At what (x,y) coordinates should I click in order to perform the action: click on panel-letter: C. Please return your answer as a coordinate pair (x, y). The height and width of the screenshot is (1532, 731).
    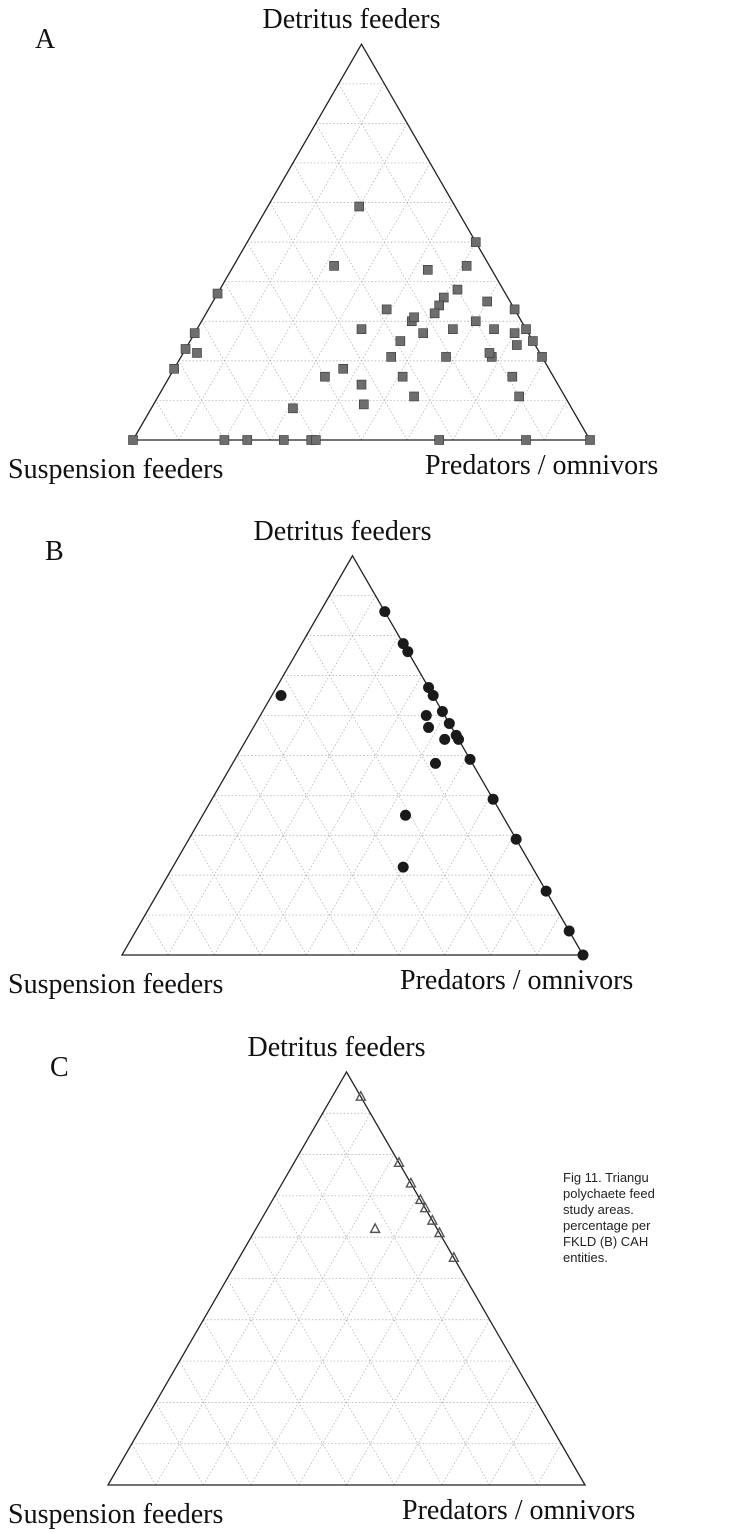
    Looking at the image, I should click on (59, 1067).